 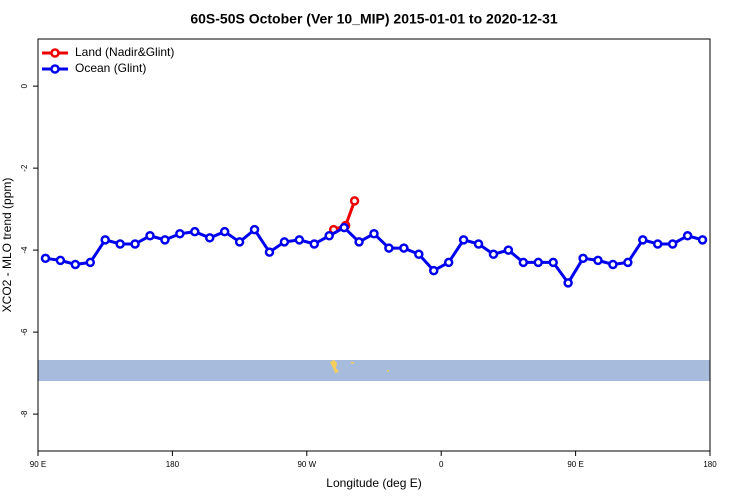 I want to click on legend-label: Ocean (Glint), so click(x=110, y=68).